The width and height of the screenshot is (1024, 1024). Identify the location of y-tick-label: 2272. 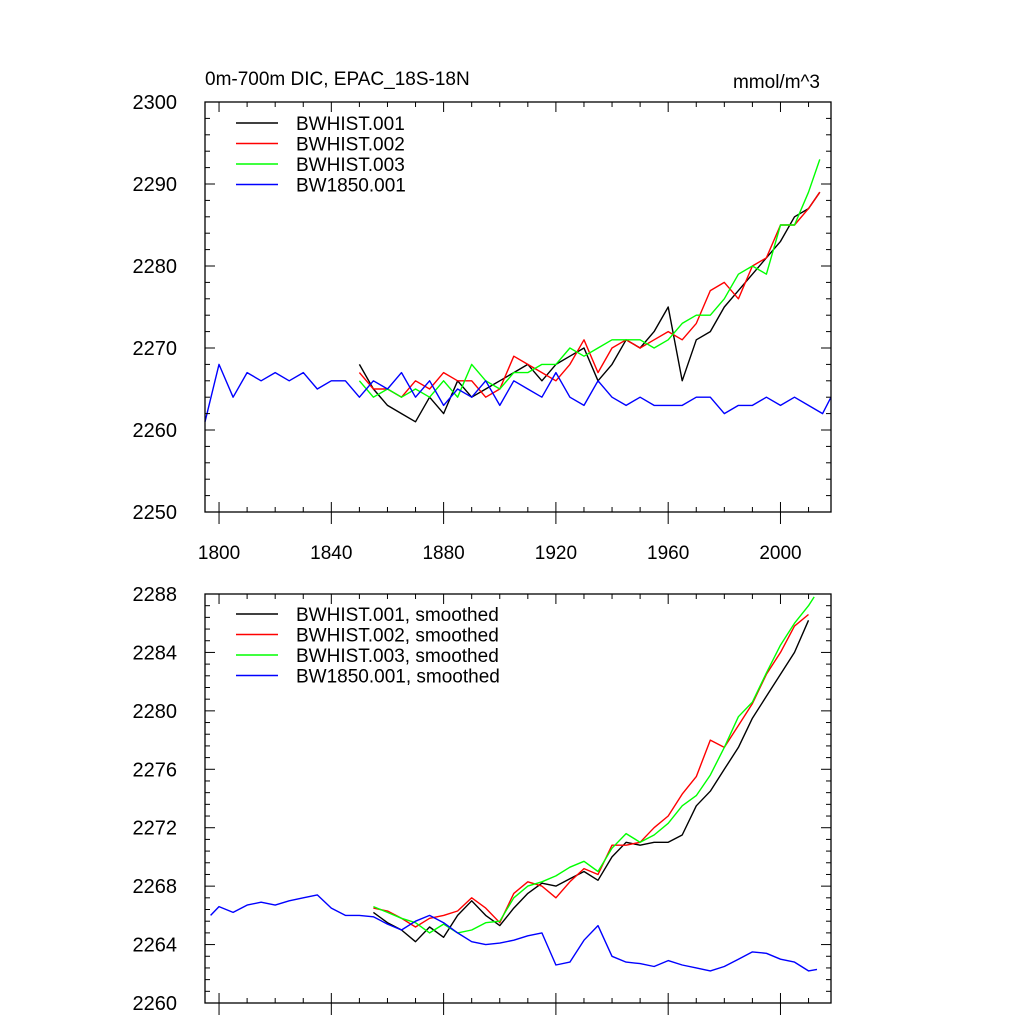
(155, 829).